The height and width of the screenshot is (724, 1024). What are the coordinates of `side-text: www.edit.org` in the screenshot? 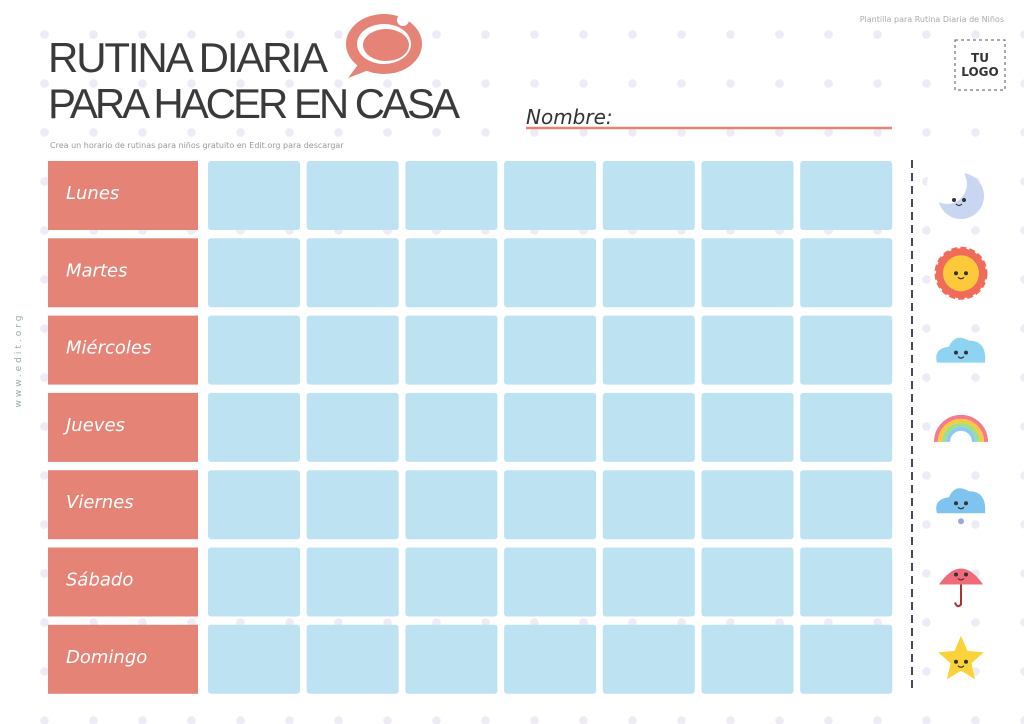 It's located at (19, 359).